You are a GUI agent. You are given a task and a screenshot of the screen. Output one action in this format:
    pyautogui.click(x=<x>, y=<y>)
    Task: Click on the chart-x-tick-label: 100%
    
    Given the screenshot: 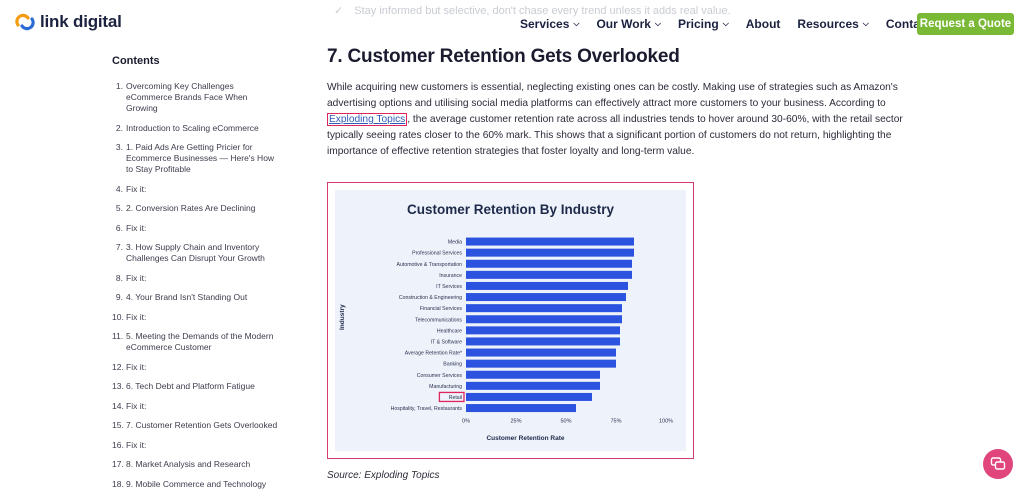 What is the action you would take?
    pyautogui.click(x=666, y=422)
    